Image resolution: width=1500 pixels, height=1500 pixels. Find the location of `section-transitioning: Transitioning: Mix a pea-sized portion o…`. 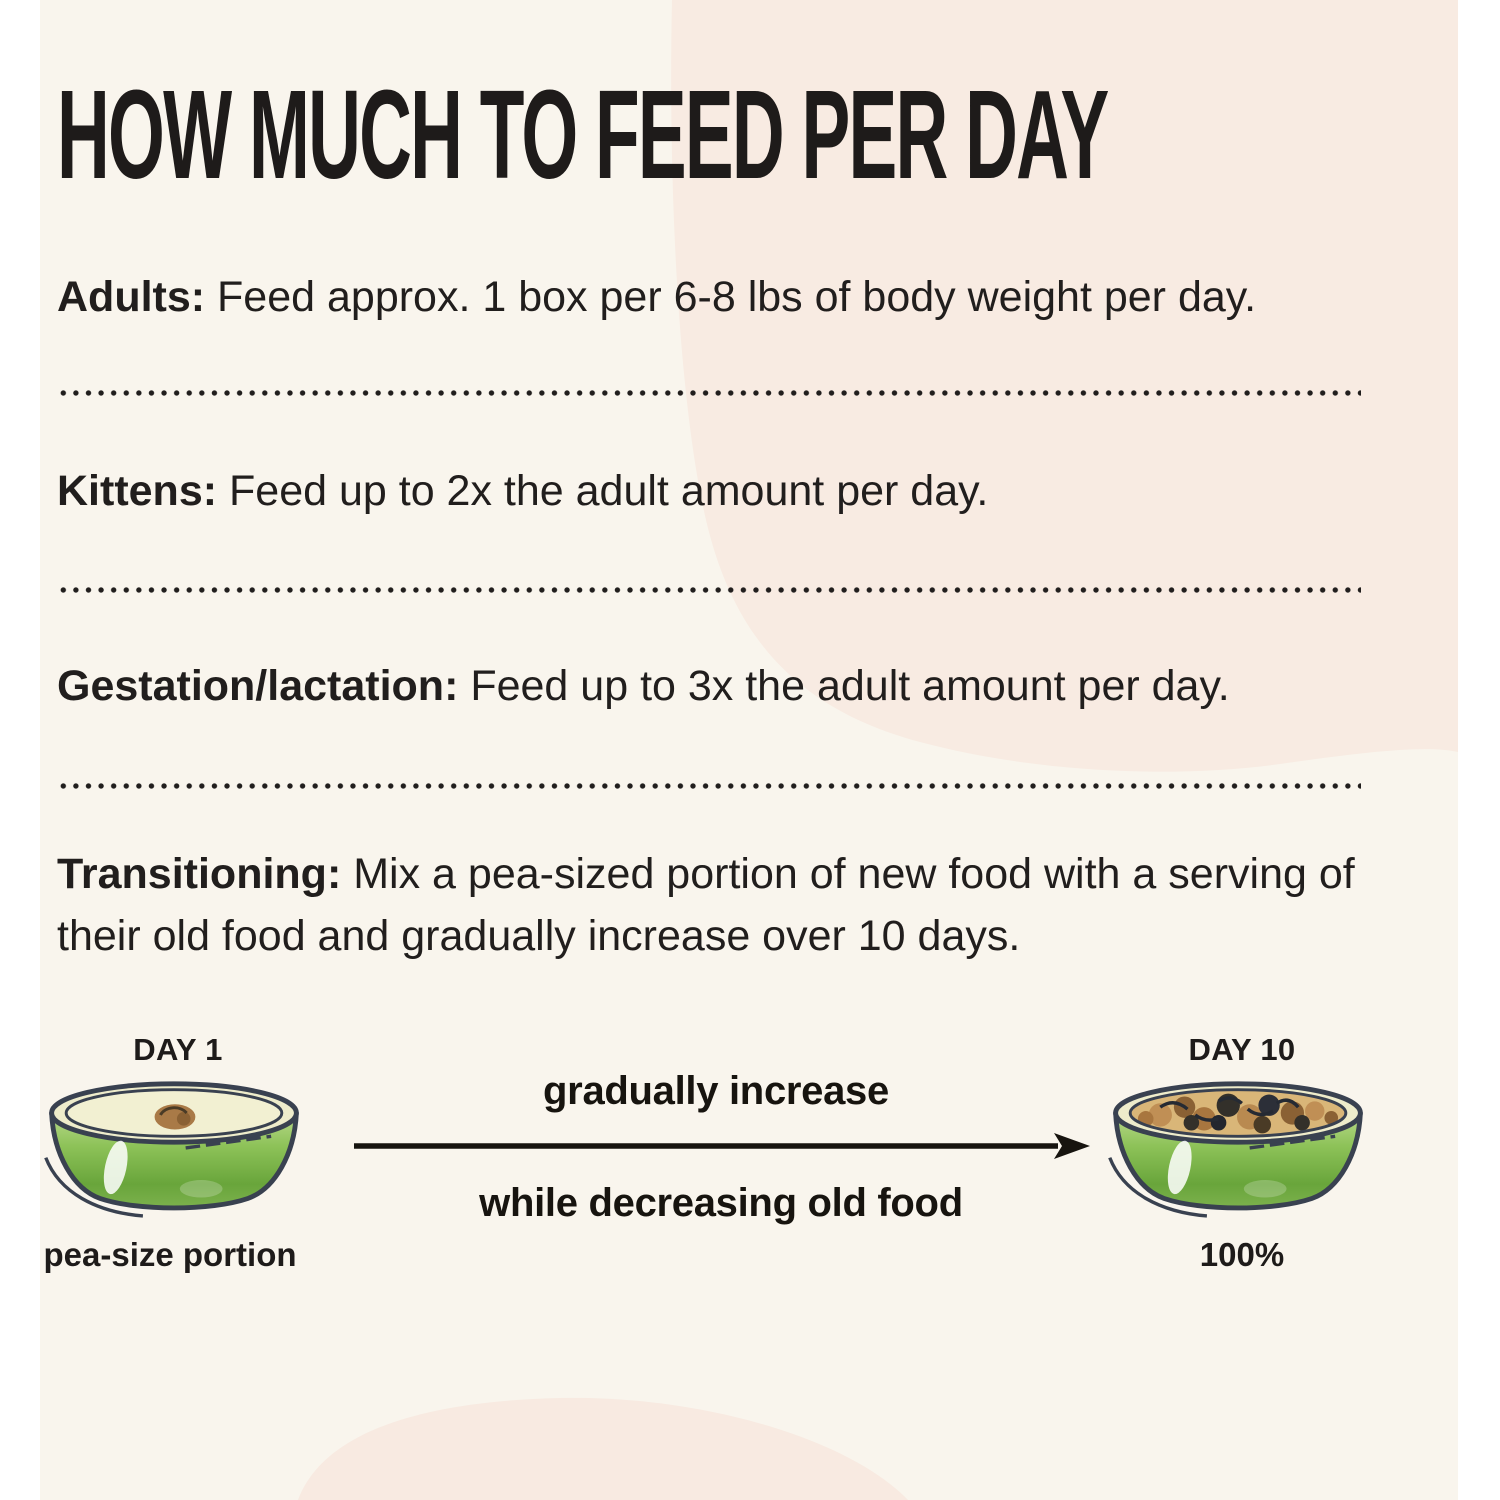

section-transitioning: Transitioning: Mix a pea-sized portion o… is located at coordinates (727, 905).